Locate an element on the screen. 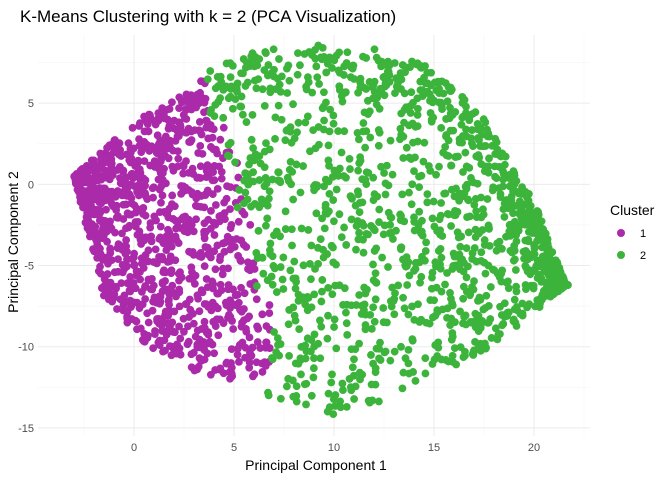 The width and height of the screenshot is (672, 480). x-tick-label: 0 is located at coordinates (134, 448).